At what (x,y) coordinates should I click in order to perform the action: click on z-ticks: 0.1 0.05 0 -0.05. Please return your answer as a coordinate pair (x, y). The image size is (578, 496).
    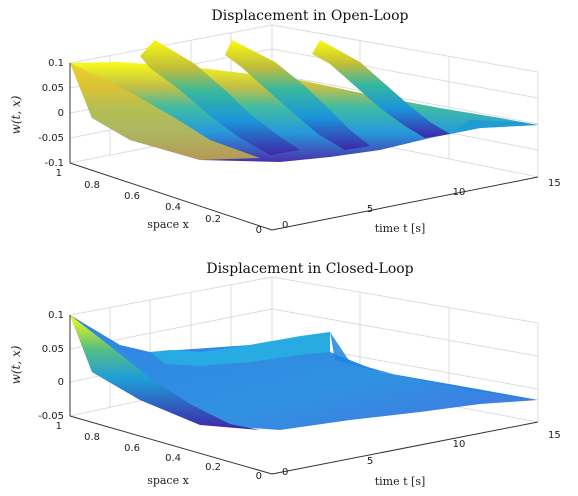
    Looking at the image, I should click on (51, 366).